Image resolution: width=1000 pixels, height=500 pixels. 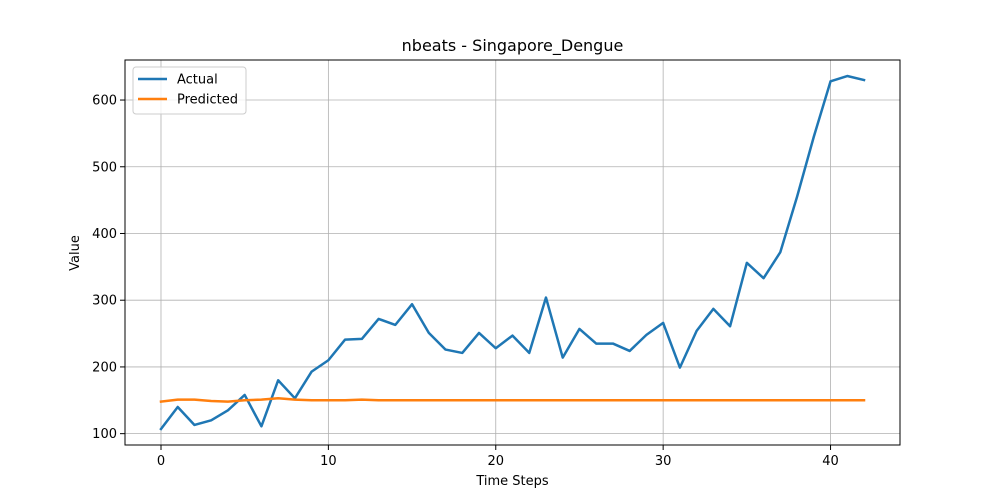 What do you see at coordinates (189, 90) in the screenshot?
I see `legend: Actual Predicted` at bounding box center [189, 90].